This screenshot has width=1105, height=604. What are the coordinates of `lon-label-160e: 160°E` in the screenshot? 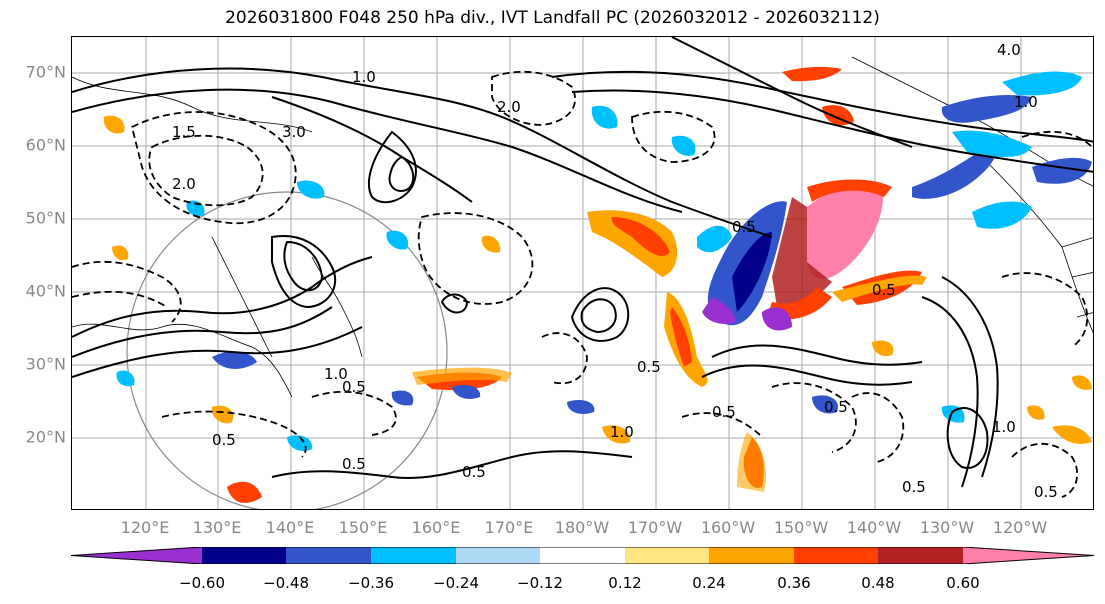 It's located at (436, 527).